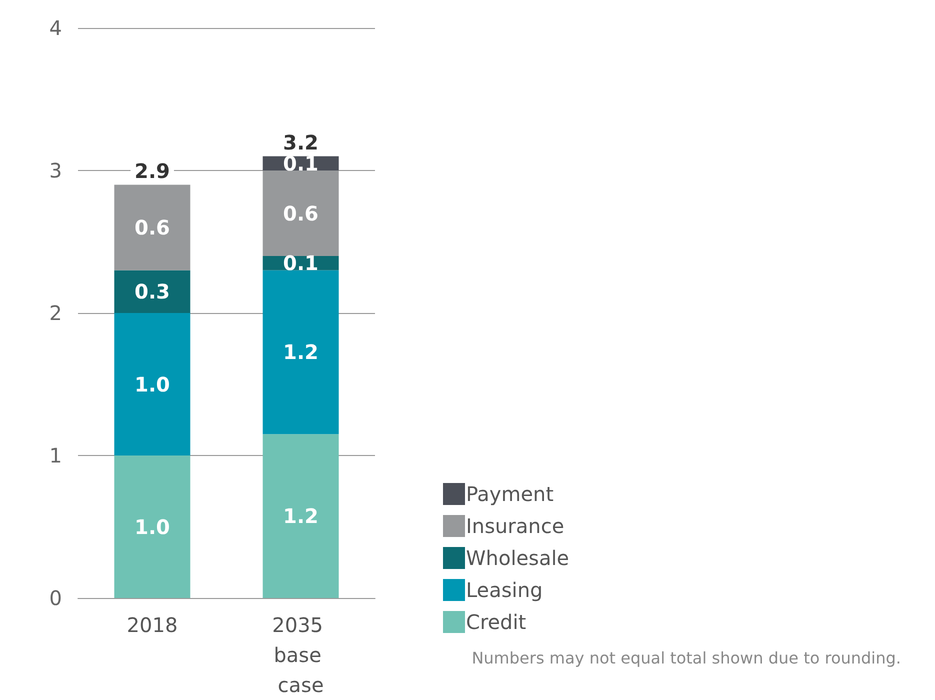 The height and width of the screenshot is (700, 935). I want to click on text: Numbers may not equal total shown due to rounding., so click(686, 658).